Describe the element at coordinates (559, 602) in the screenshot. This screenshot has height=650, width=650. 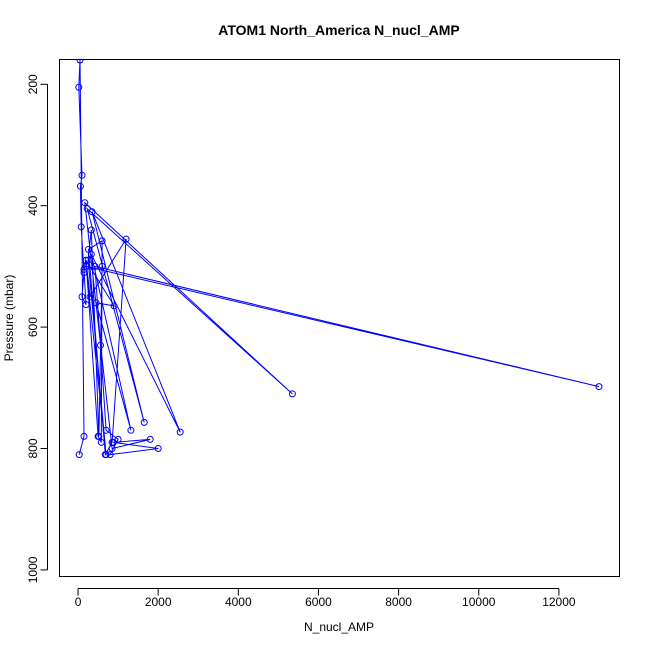
I see `x-tick-label: 12000` at that location.